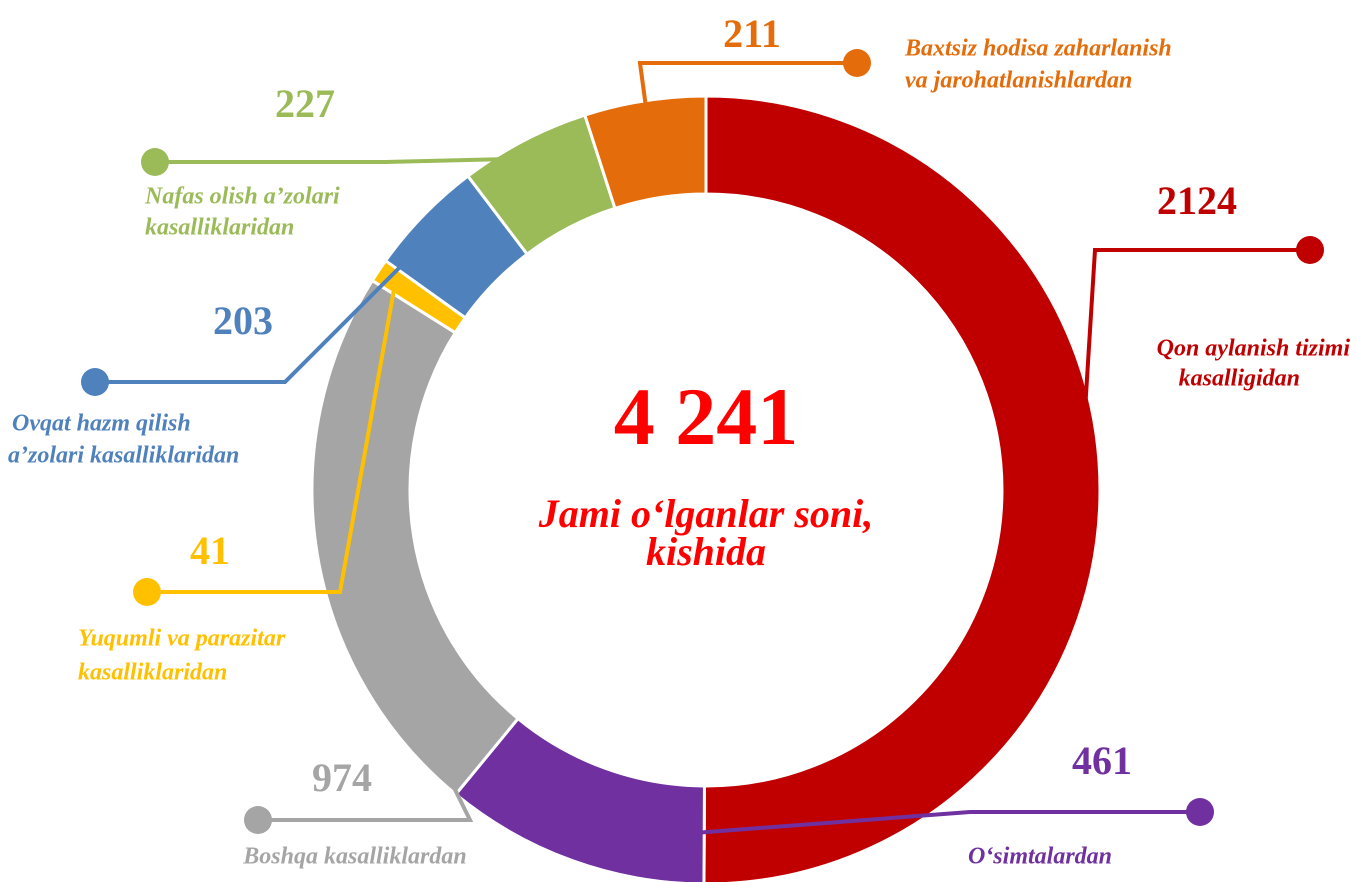  What do you see at coordinates (1254, 349) in the screenshot?
I see `category-label: Qon aylanish tizimi` at bounding box center [1254, 349].